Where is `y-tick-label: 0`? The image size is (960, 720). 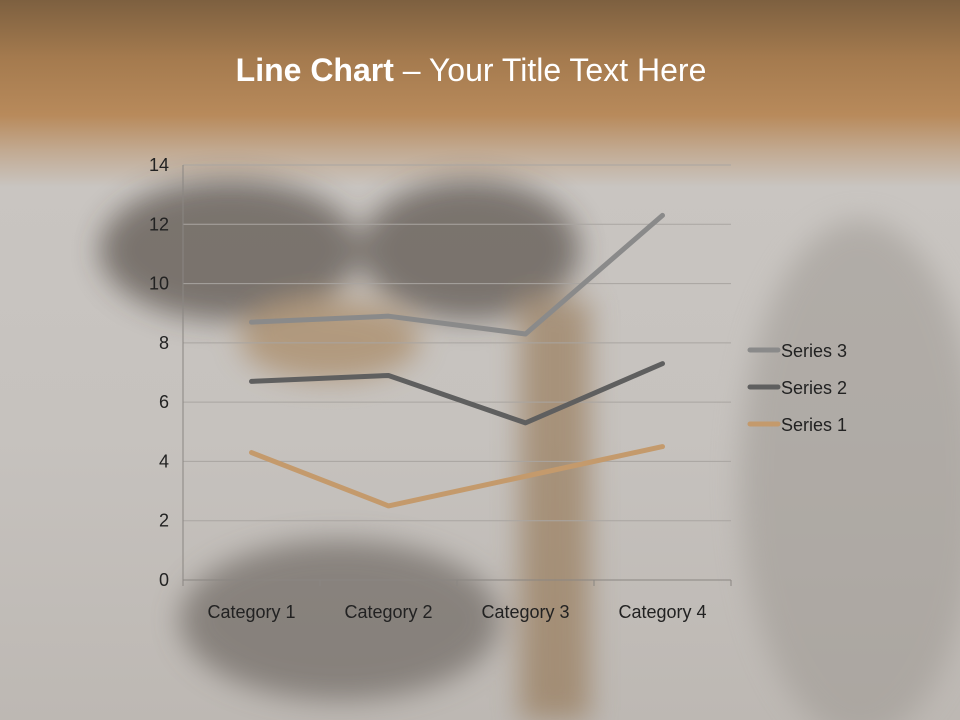
y-tick-label: 0 is located at coordinates (164, 580).